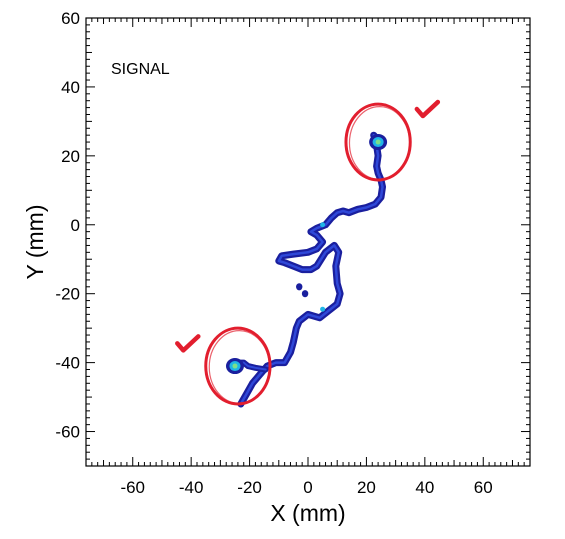  I want to click on y-tick-label: 60, so click(70, 18).